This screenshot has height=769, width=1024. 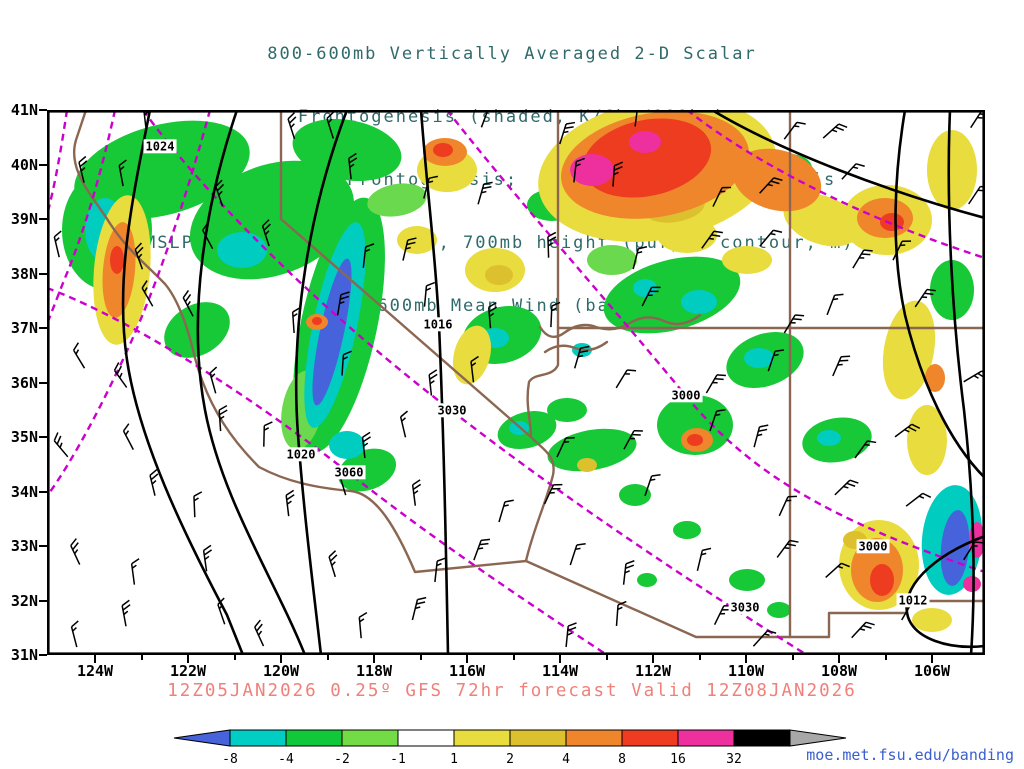 I want to click on colorbar-tick-label: 32, so click(x=734, y=759).